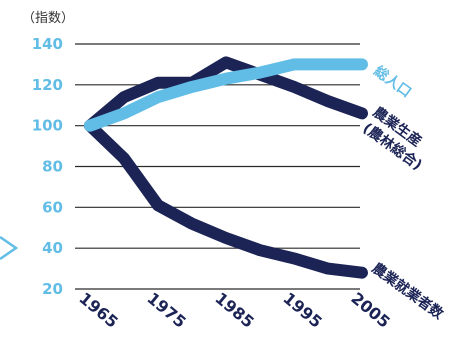 The width and height of the screenshot is (461, 347). Describe the element at coordinates (52, 248) in the screenshot. I see `y-tick-label: 40` at that location.